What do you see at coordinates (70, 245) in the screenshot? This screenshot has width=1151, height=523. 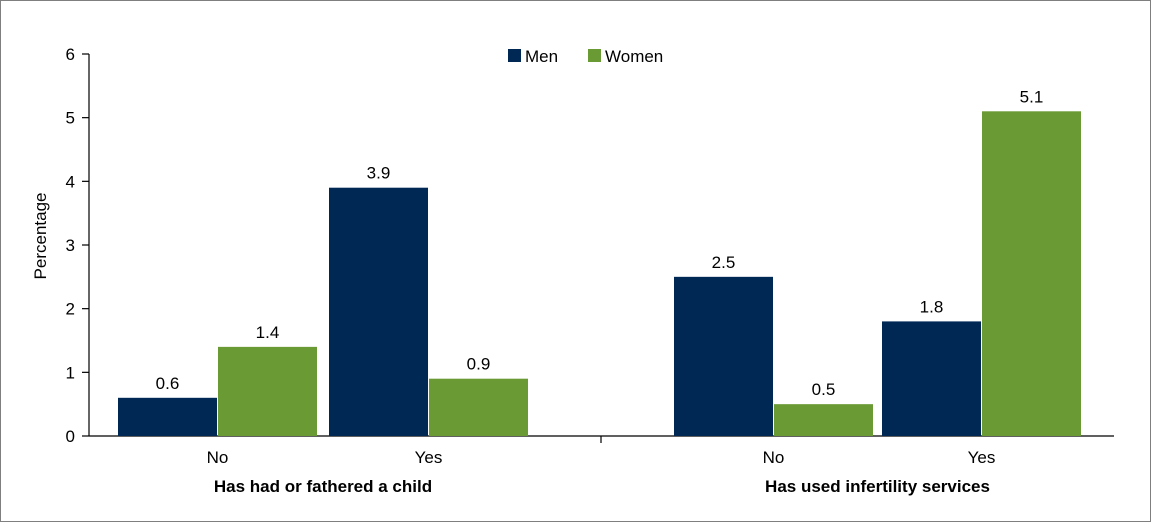 I see `y-tick-label: 3` at bounding box center [70, 245].